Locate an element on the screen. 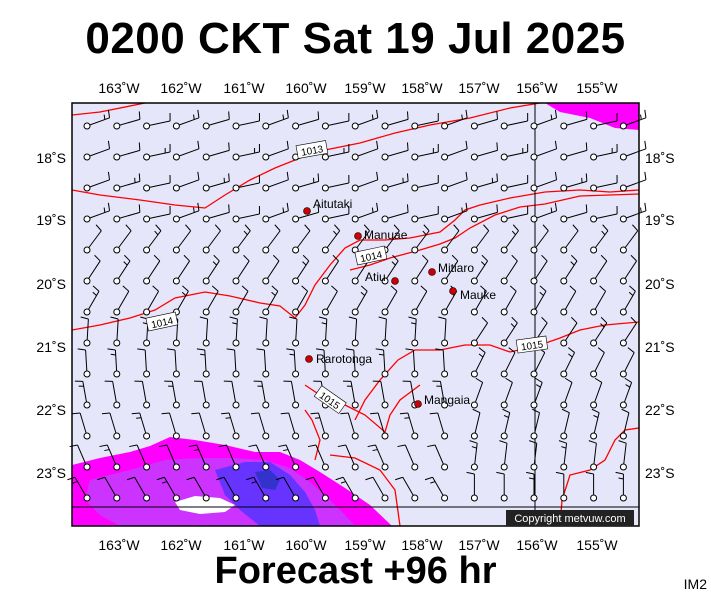 Image resolution: width=711 pixels, height=600 pixels. isobar-label: 1014 is located at coordinates (371, 255).